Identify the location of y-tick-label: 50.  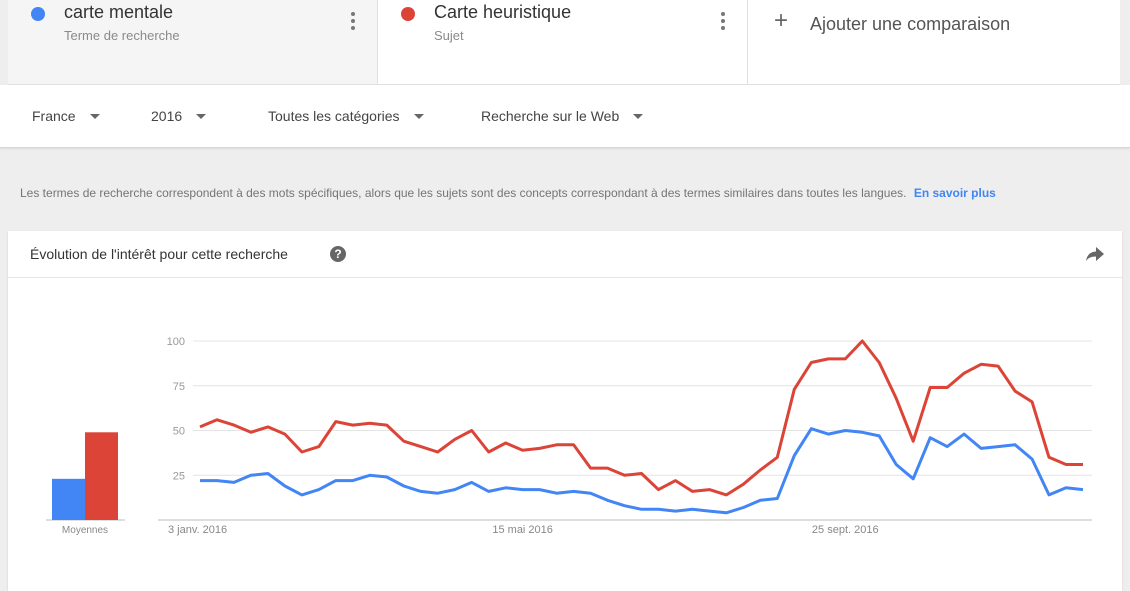
(179, 432).